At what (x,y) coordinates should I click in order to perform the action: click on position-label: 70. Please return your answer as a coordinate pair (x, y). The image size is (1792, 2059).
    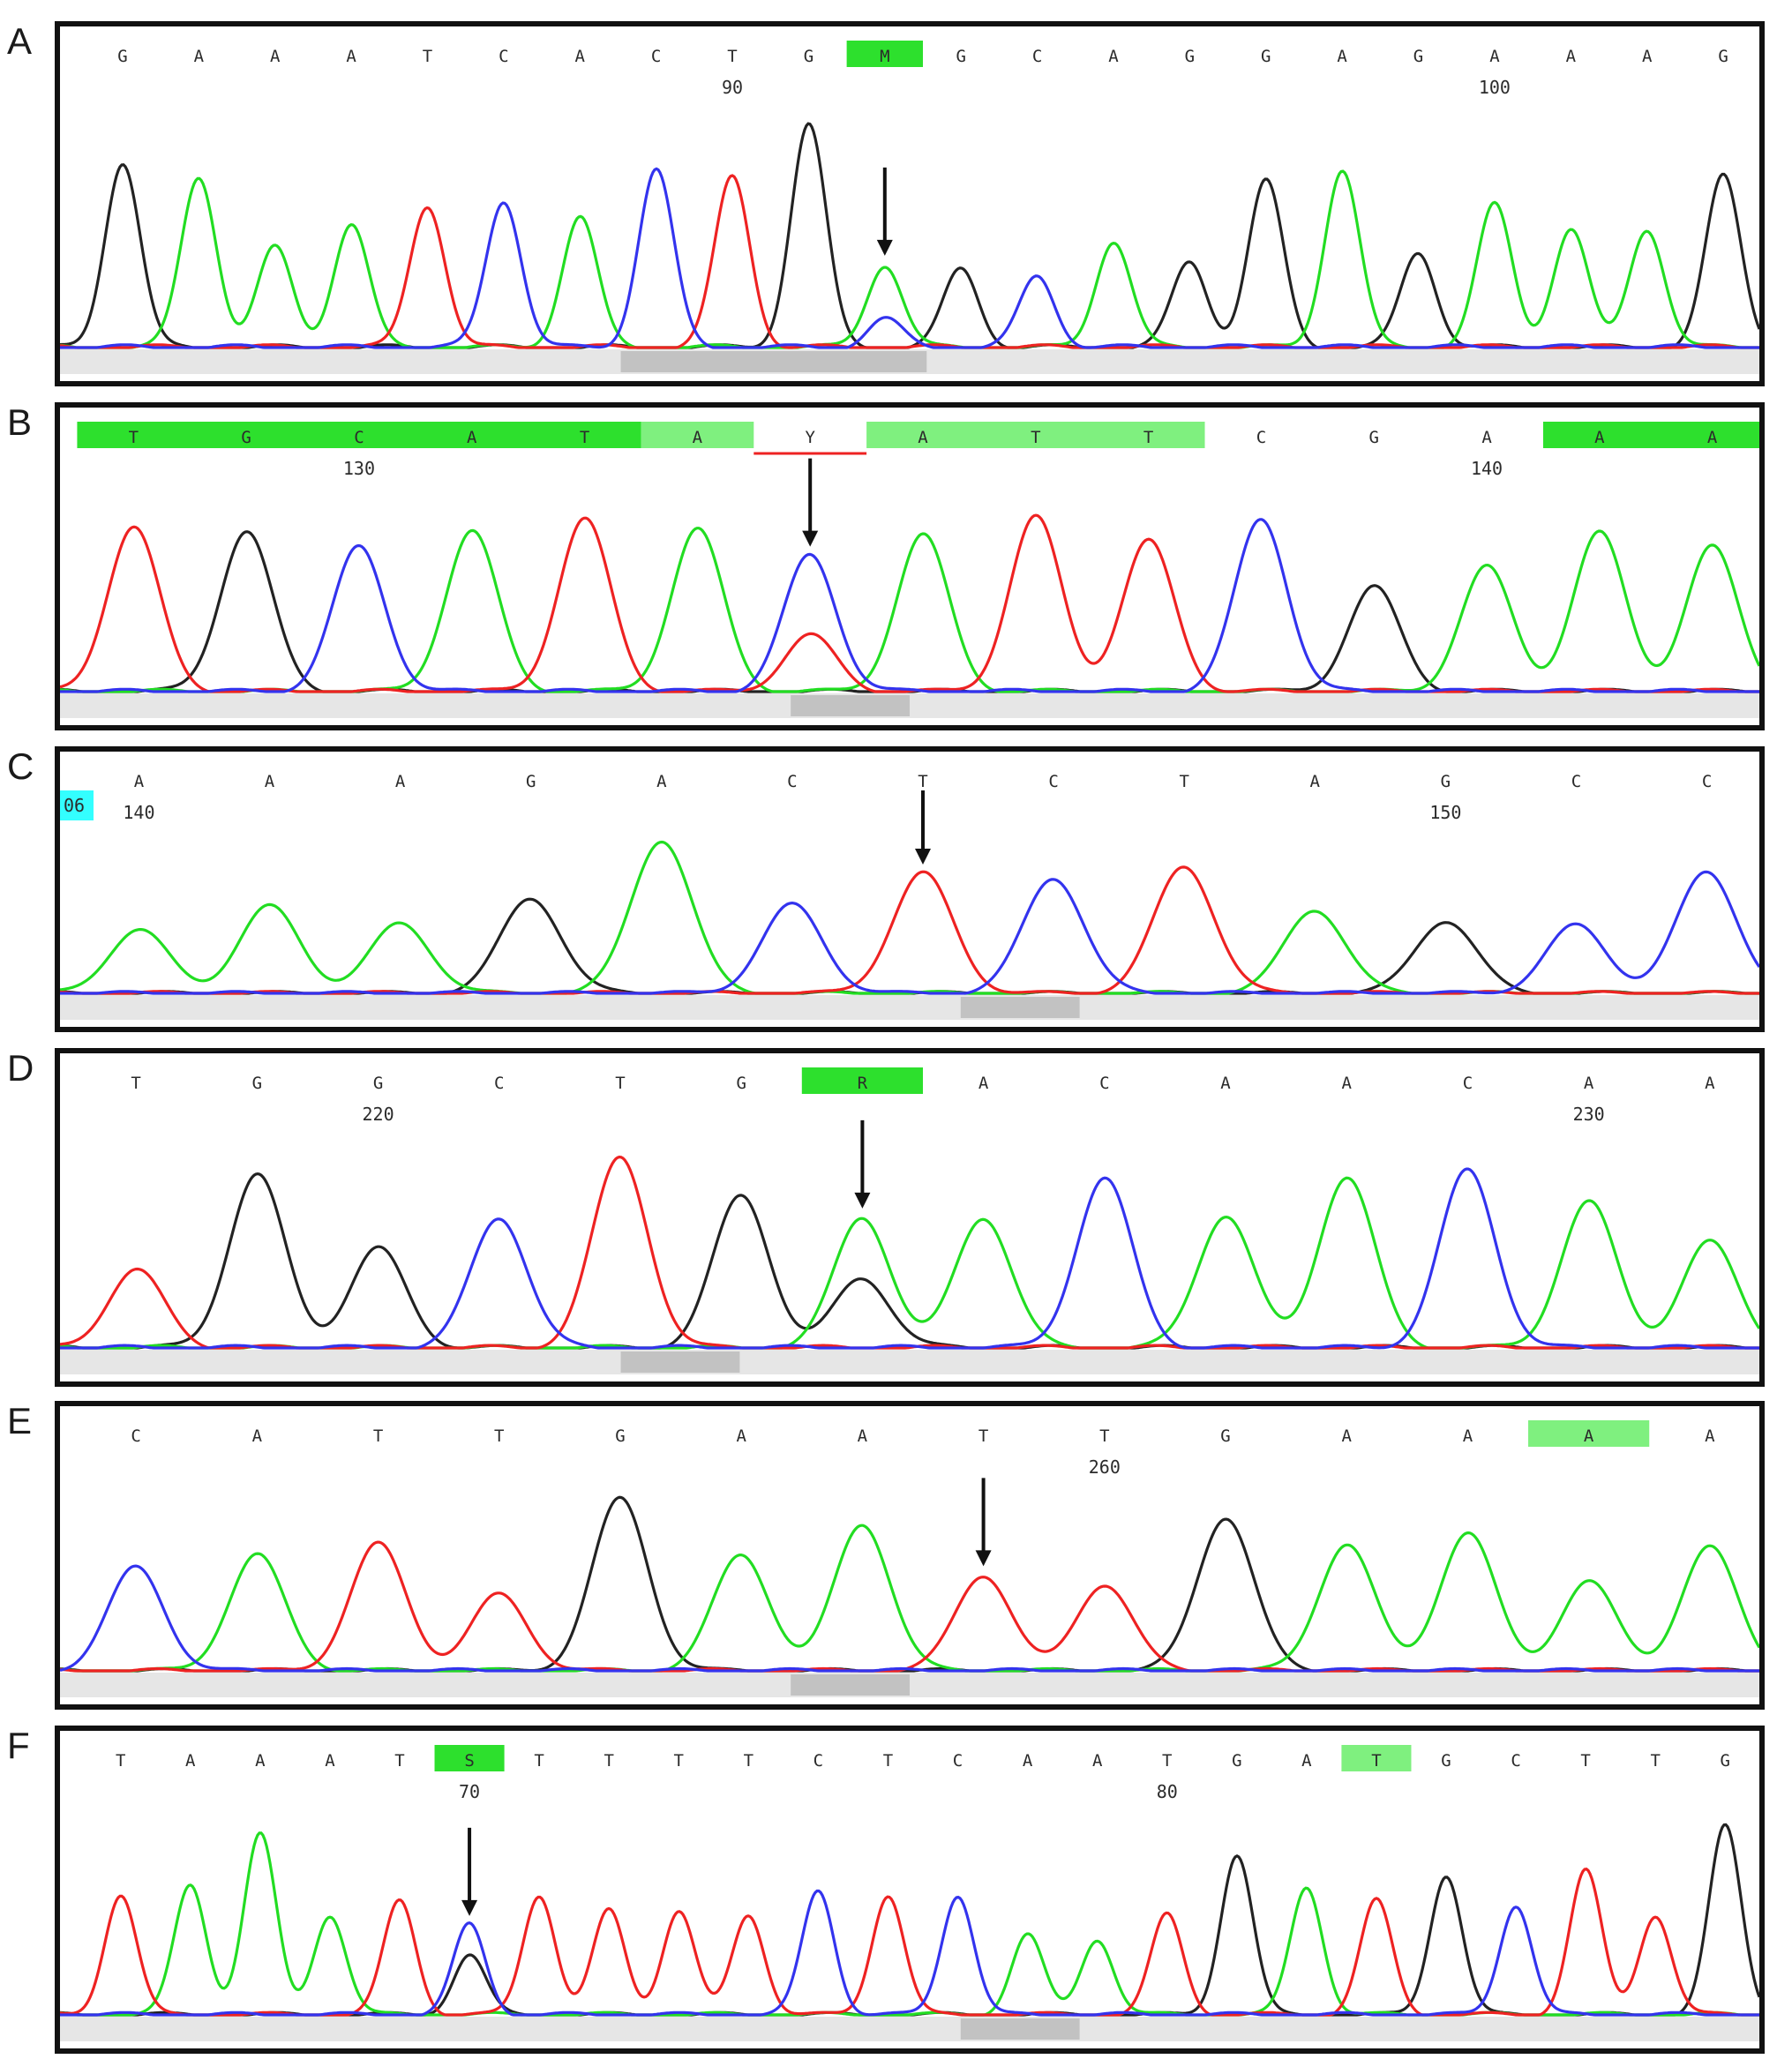
    Looking at the image, I should click on (470, 1792).